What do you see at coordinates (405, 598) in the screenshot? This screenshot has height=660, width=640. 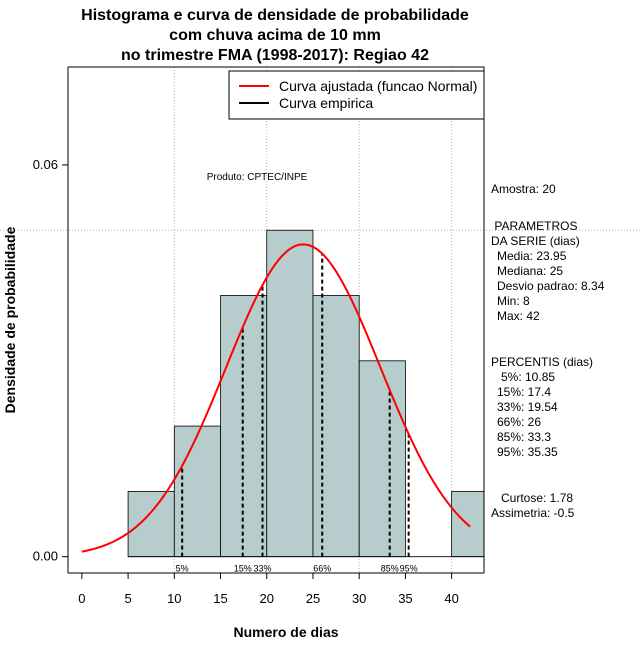 I see `x-tick-label: 35` at bounding box center [405, 598].